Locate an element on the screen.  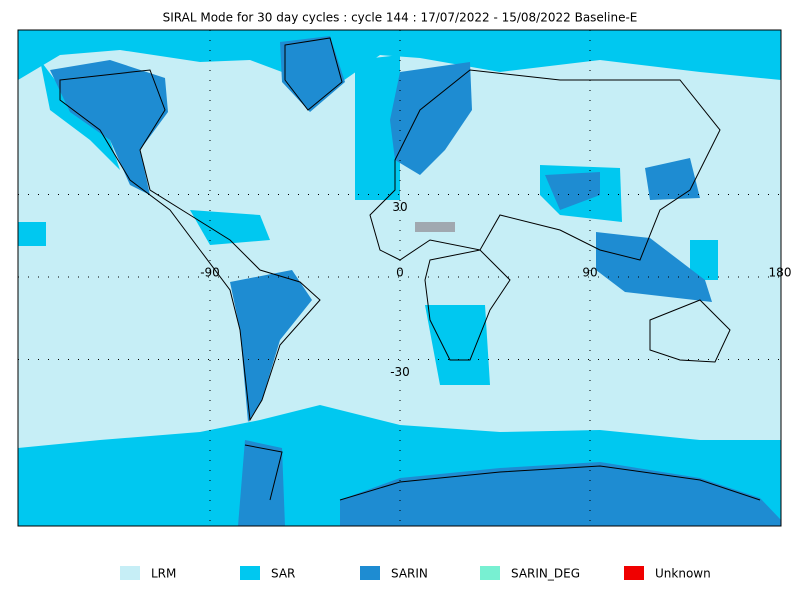
asia-sarin is located at coordinates (572, 191).